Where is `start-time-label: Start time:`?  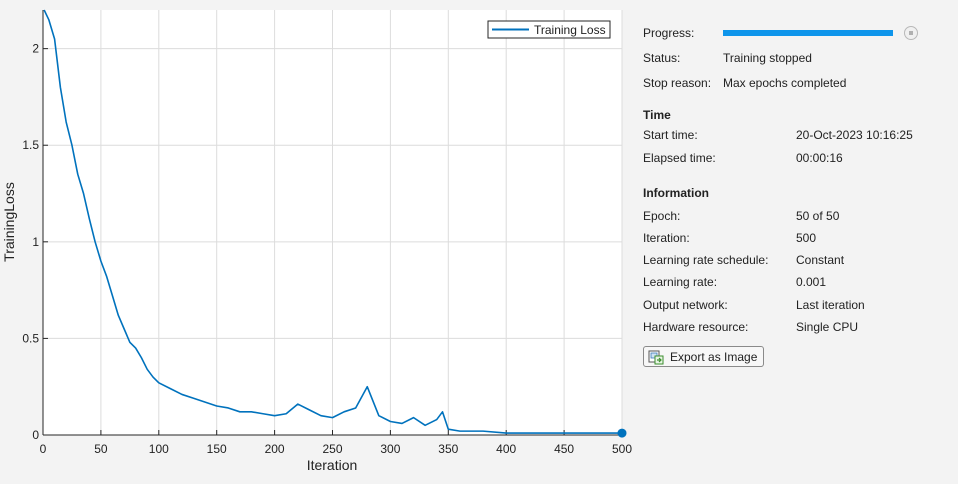
start-time-label: Start time: is located at coordinates (670, 135).